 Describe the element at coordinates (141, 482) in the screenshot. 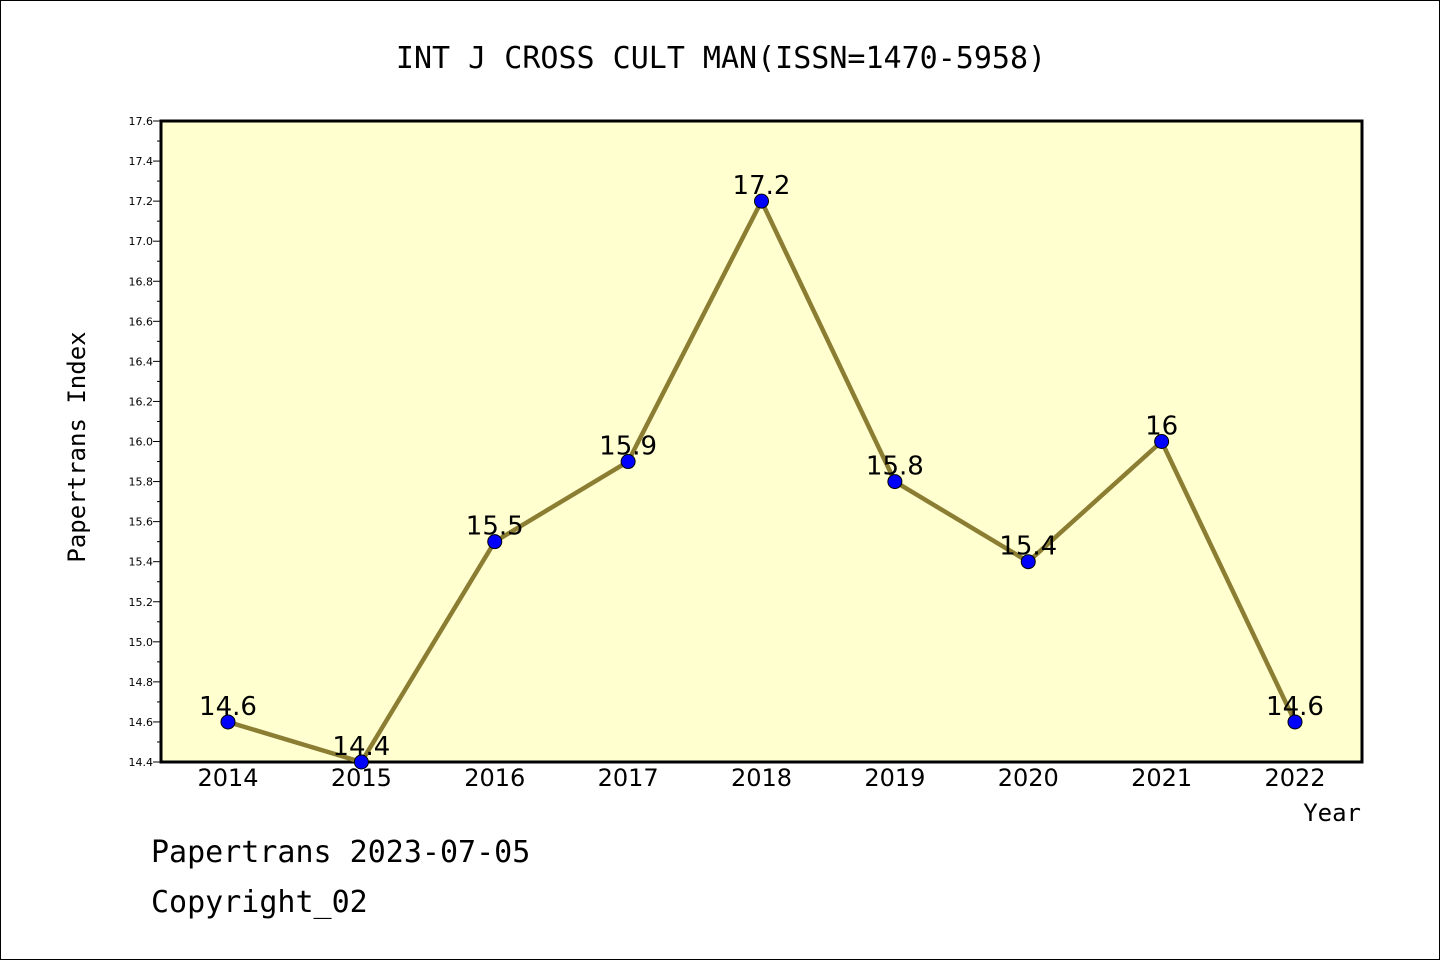

I see `y-tick-label: 15.8` at that location.